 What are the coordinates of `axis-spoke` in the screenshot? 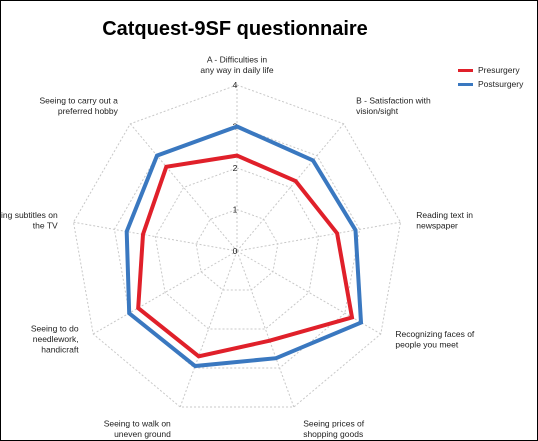 It's located at (265, 329).